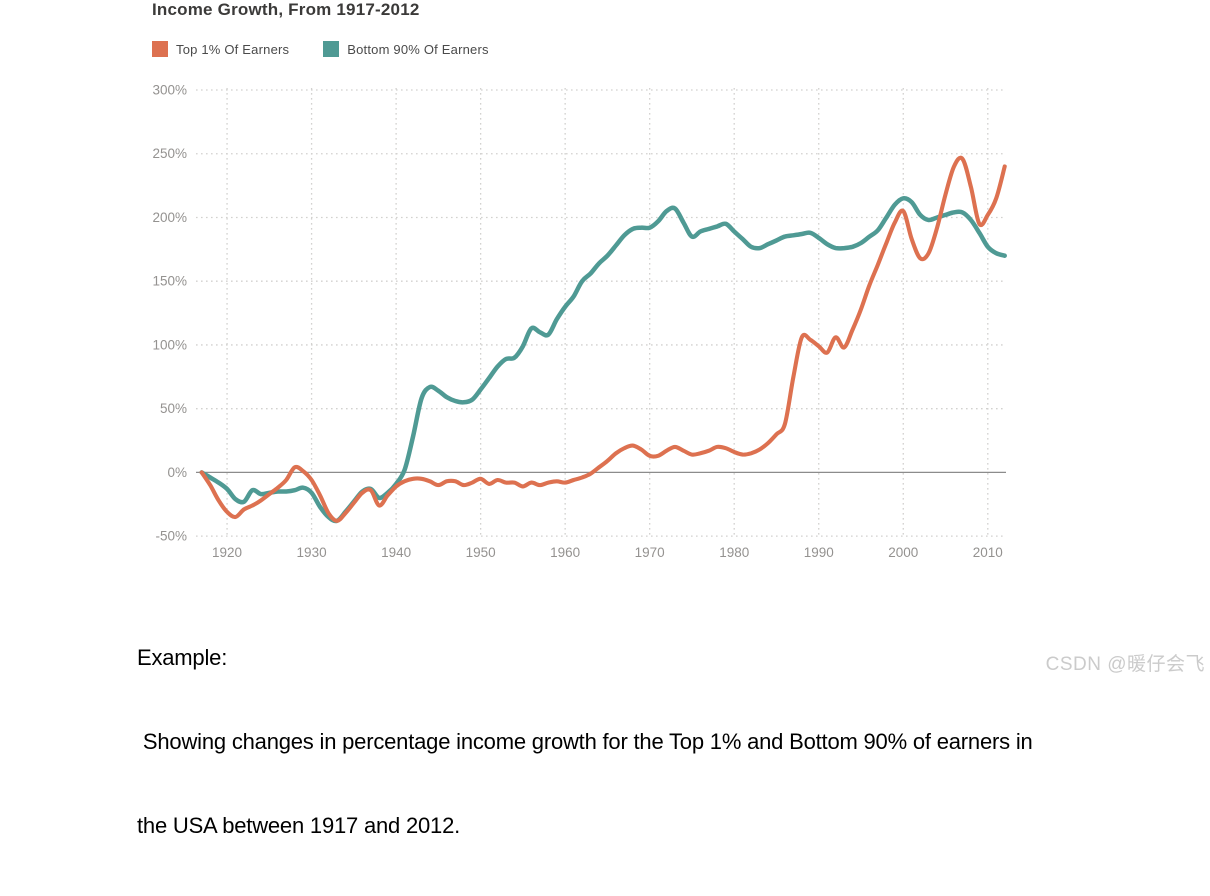 The image size is (1210, 896). Describe the element at coordinates (299, 825) in the screenshot. I see `caption-line-3: the USA between 1917 and 2012.` at that location.